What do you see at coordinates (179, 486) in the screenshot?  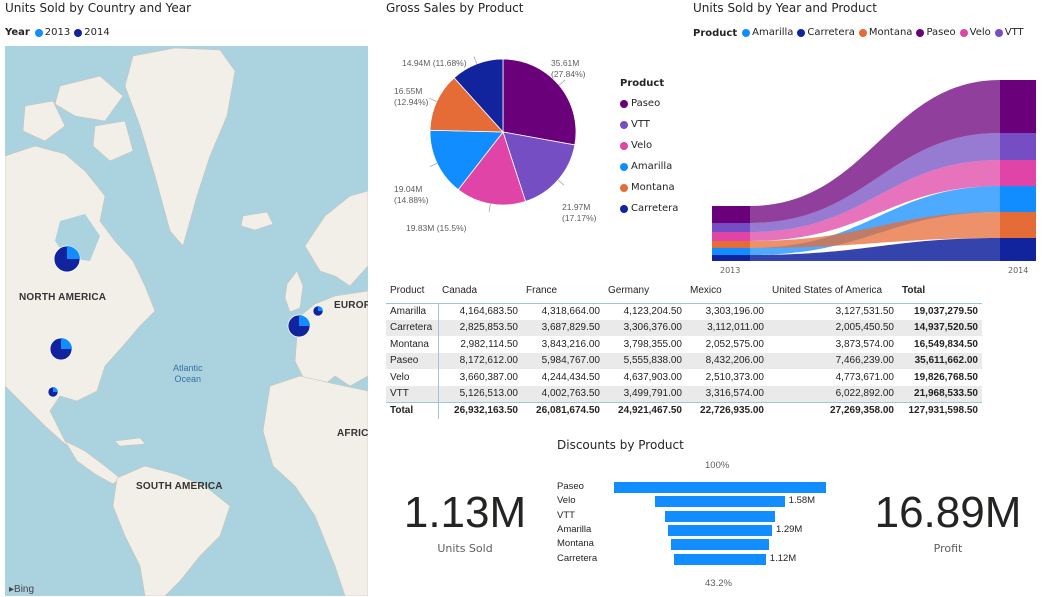 I see `map-label-south-america: SOUTH AMERICA` at bounding box center [179, 486].